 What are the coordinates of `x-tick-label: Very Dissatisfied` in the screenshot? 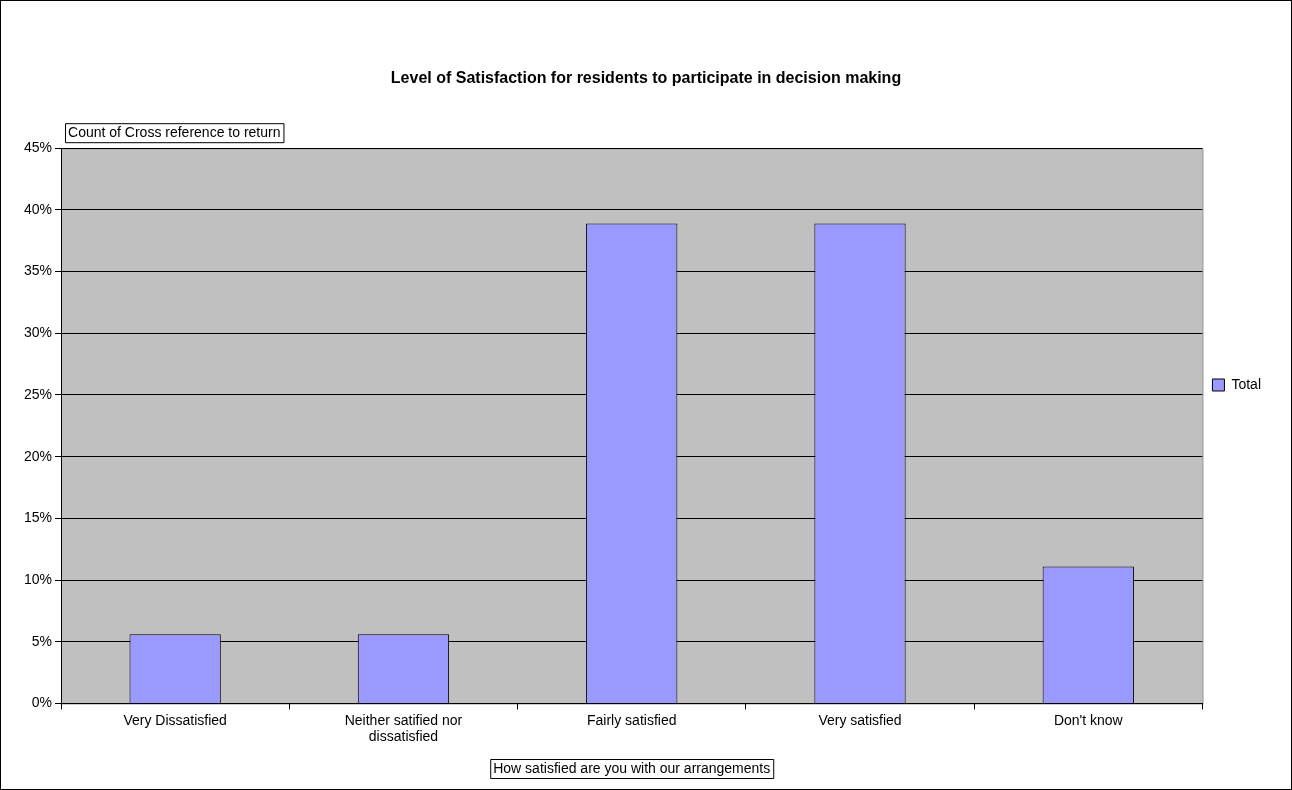 It's located at (175, 719).